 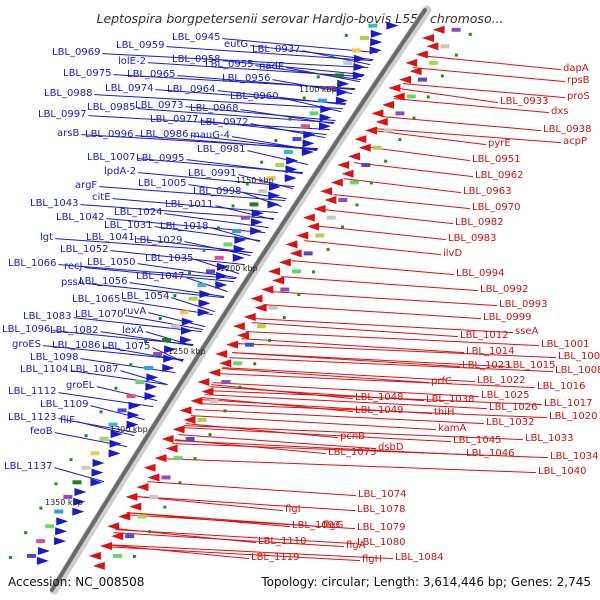 I want to click on gene-label: LBL_0997, so click(x=62, y=114).